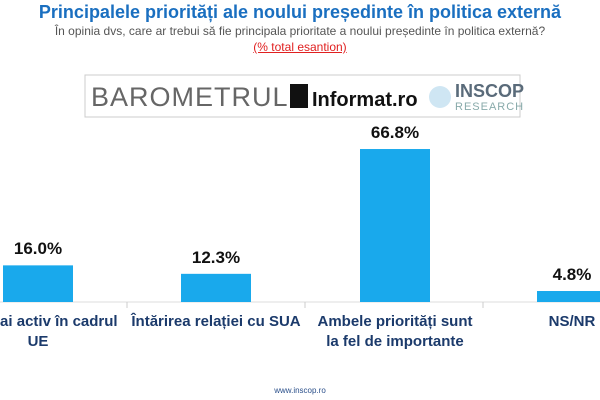 Image resolution: width=600 pixels, height=400 pixels. Describe the element at coordinates (299, 96) in the screenshot. I see `informat-icon` at that location.